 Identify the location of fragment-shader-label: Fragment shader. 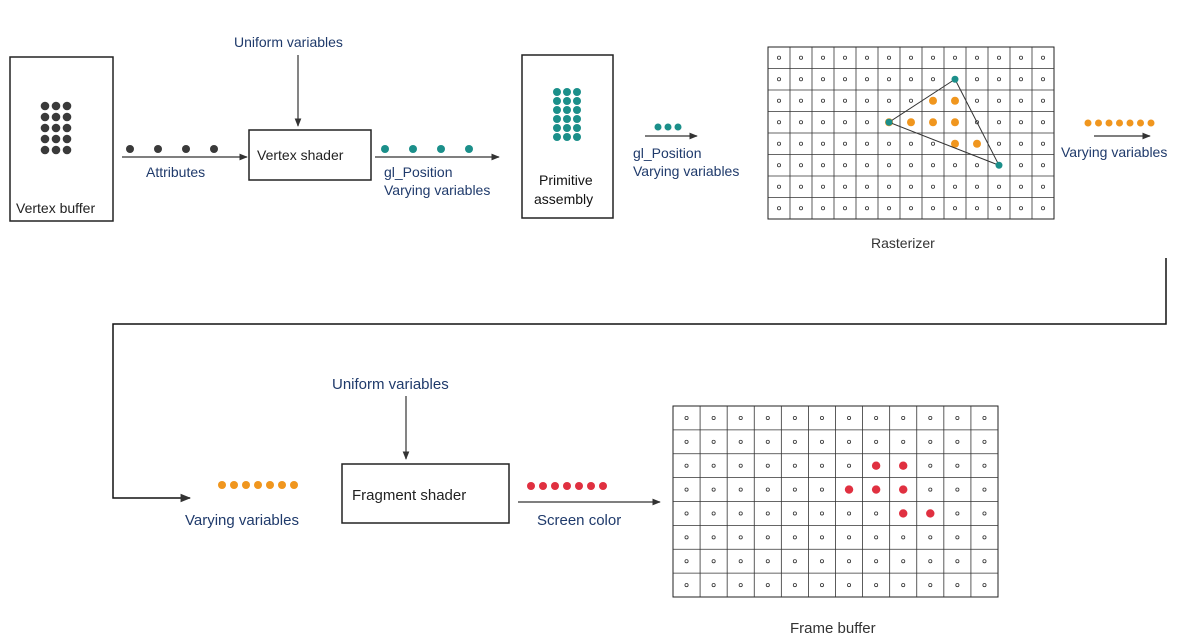
(409, 495).